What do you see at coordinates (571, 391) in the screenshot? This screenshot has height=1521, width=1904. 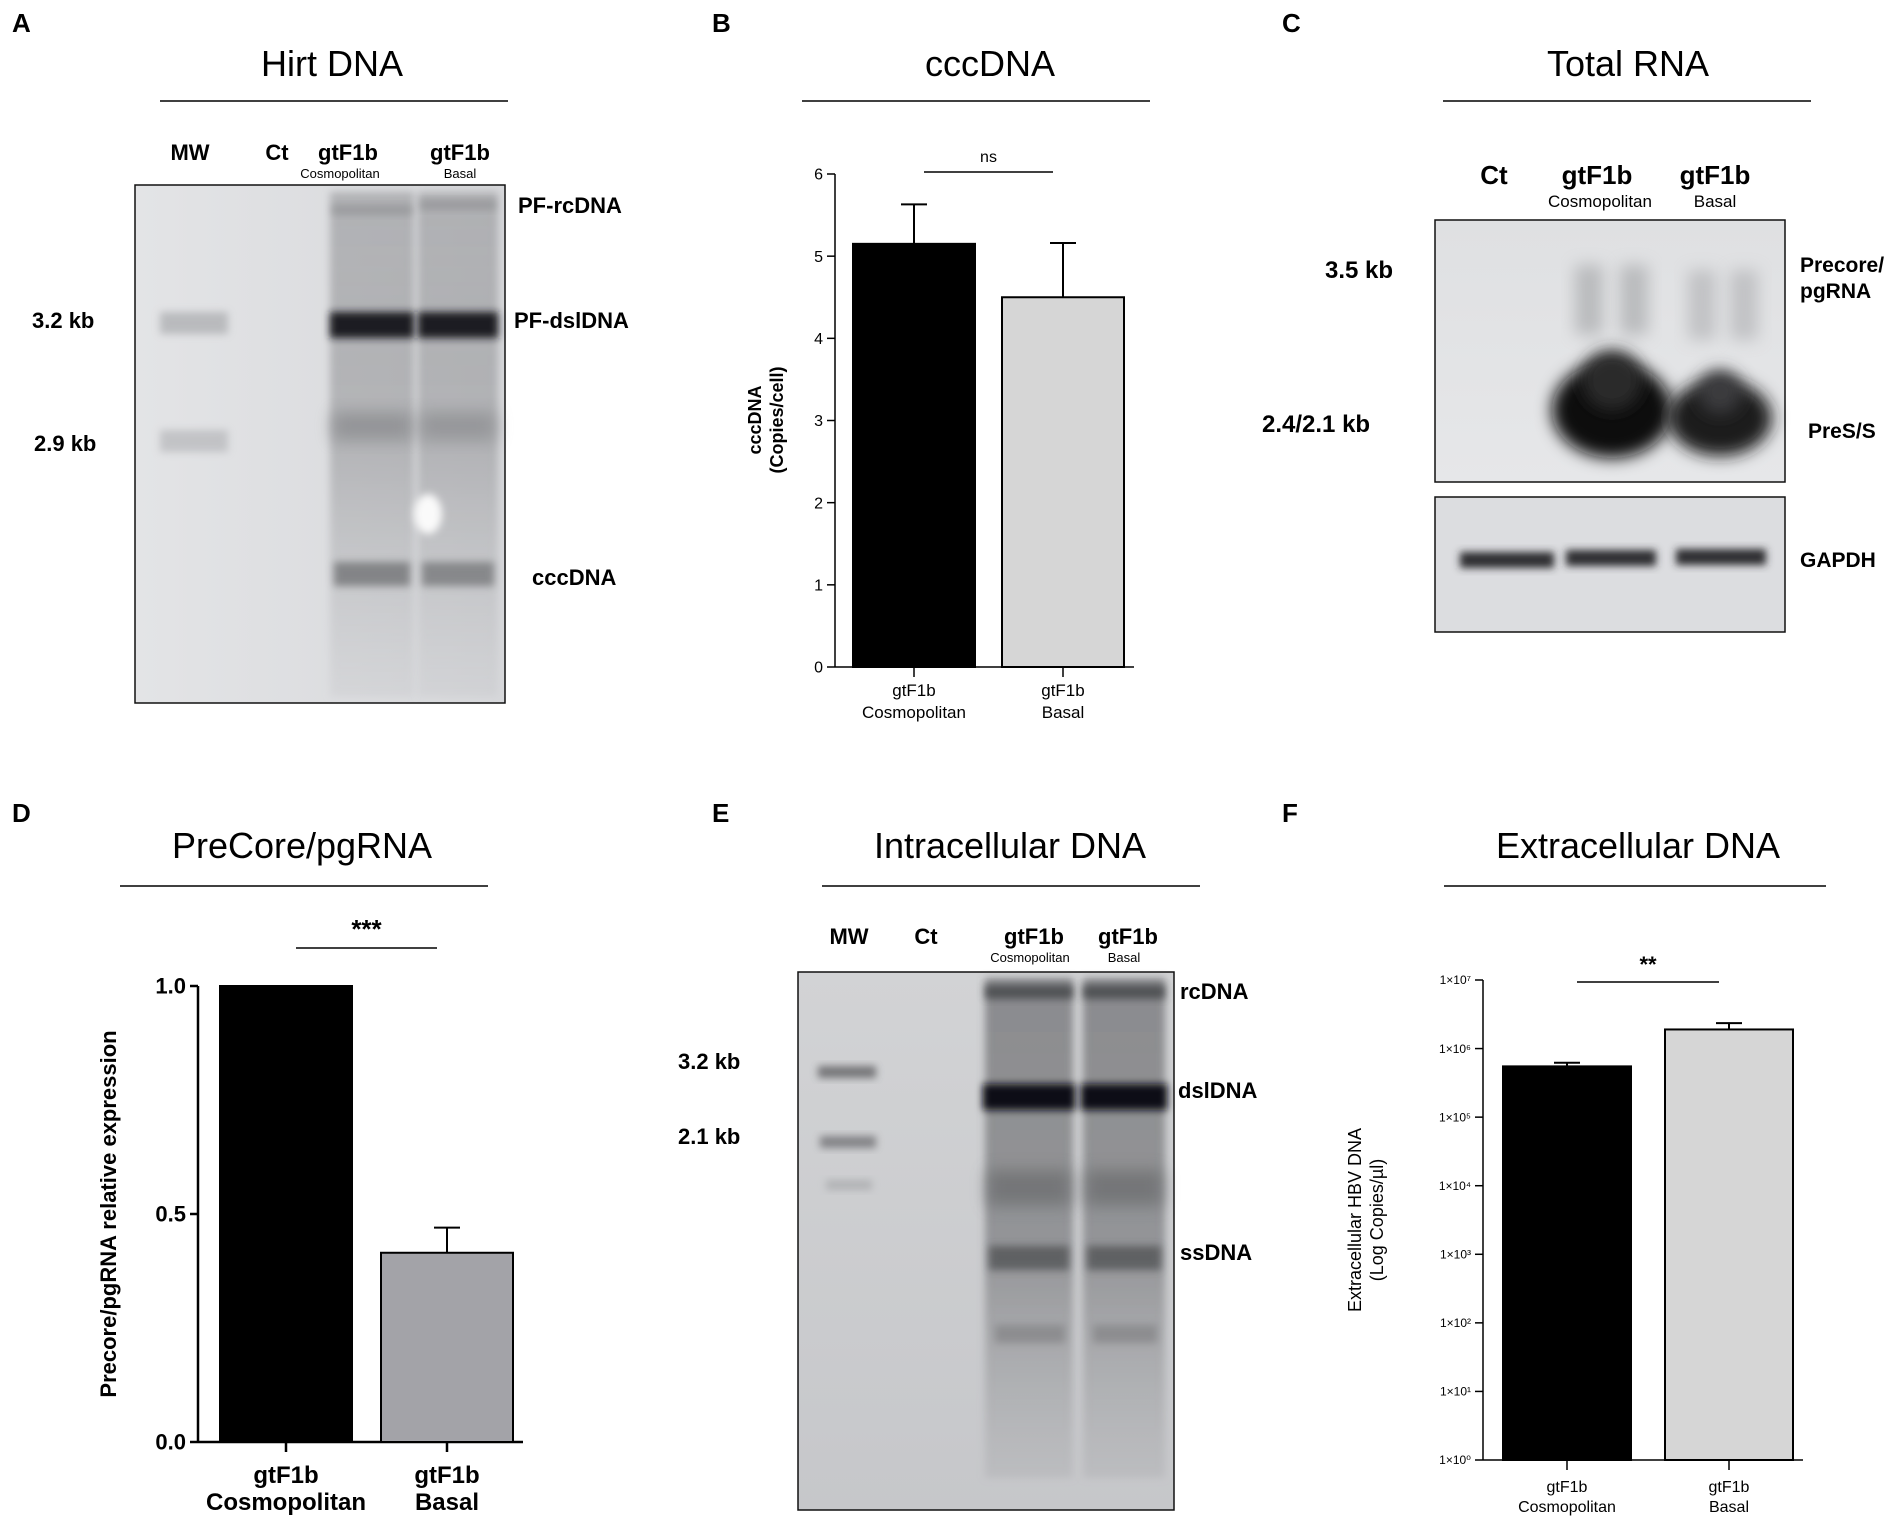 I see `band-labels-a: PF-rcDNA PF-dslDNA cccDNA` at bounding box center [571, 391].